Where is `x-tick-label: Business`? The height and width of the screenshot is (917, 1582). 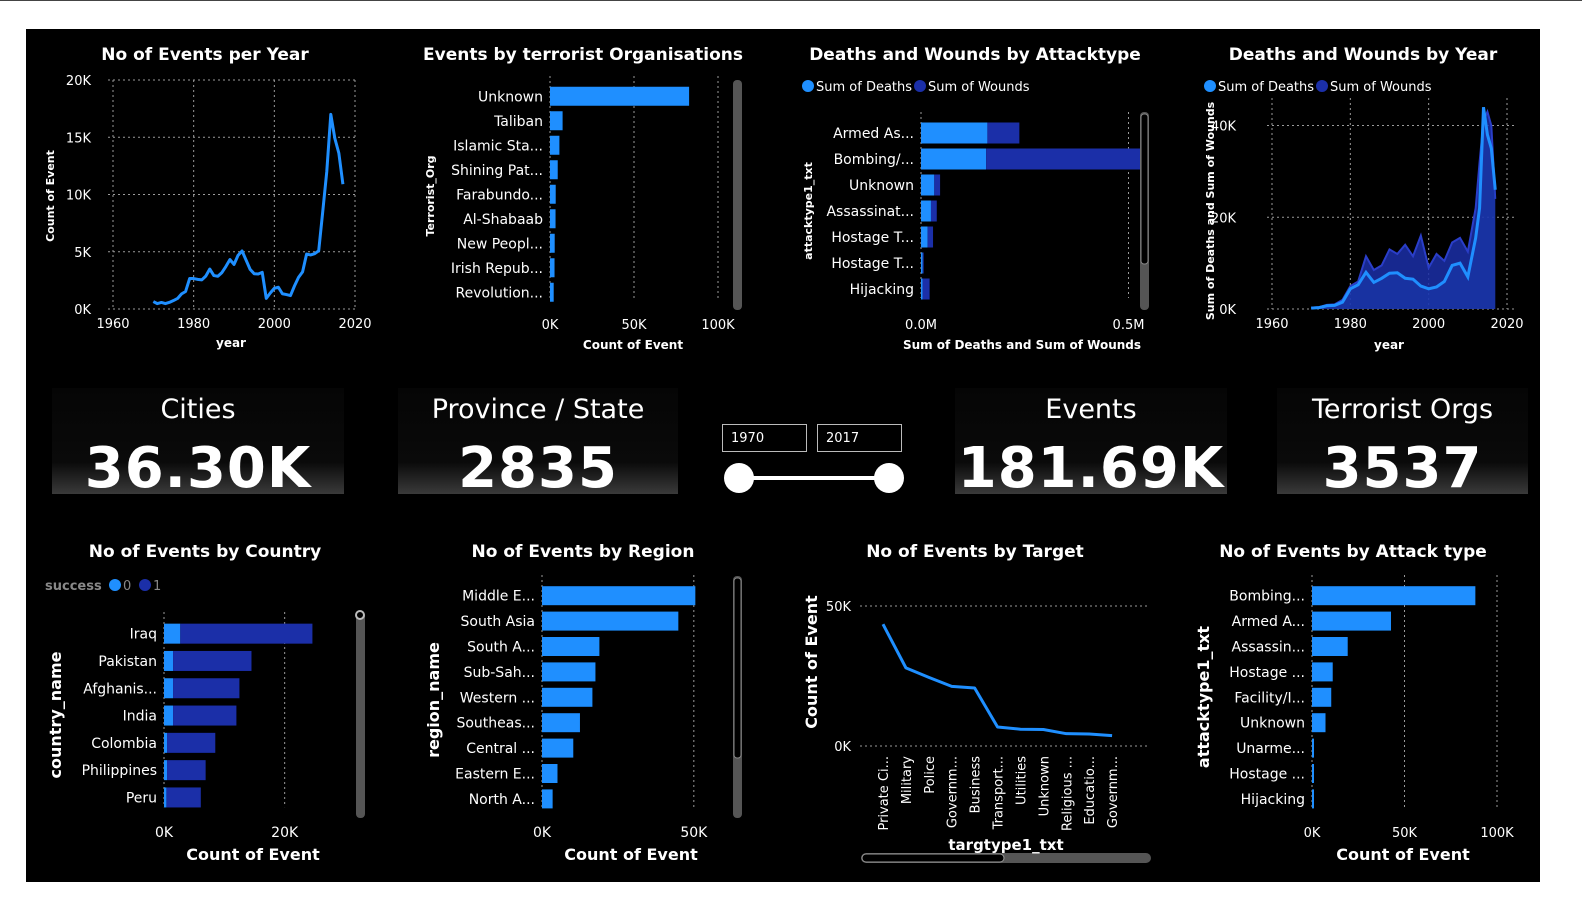 x-tick-label: Business is located at coordinates (976, 785).